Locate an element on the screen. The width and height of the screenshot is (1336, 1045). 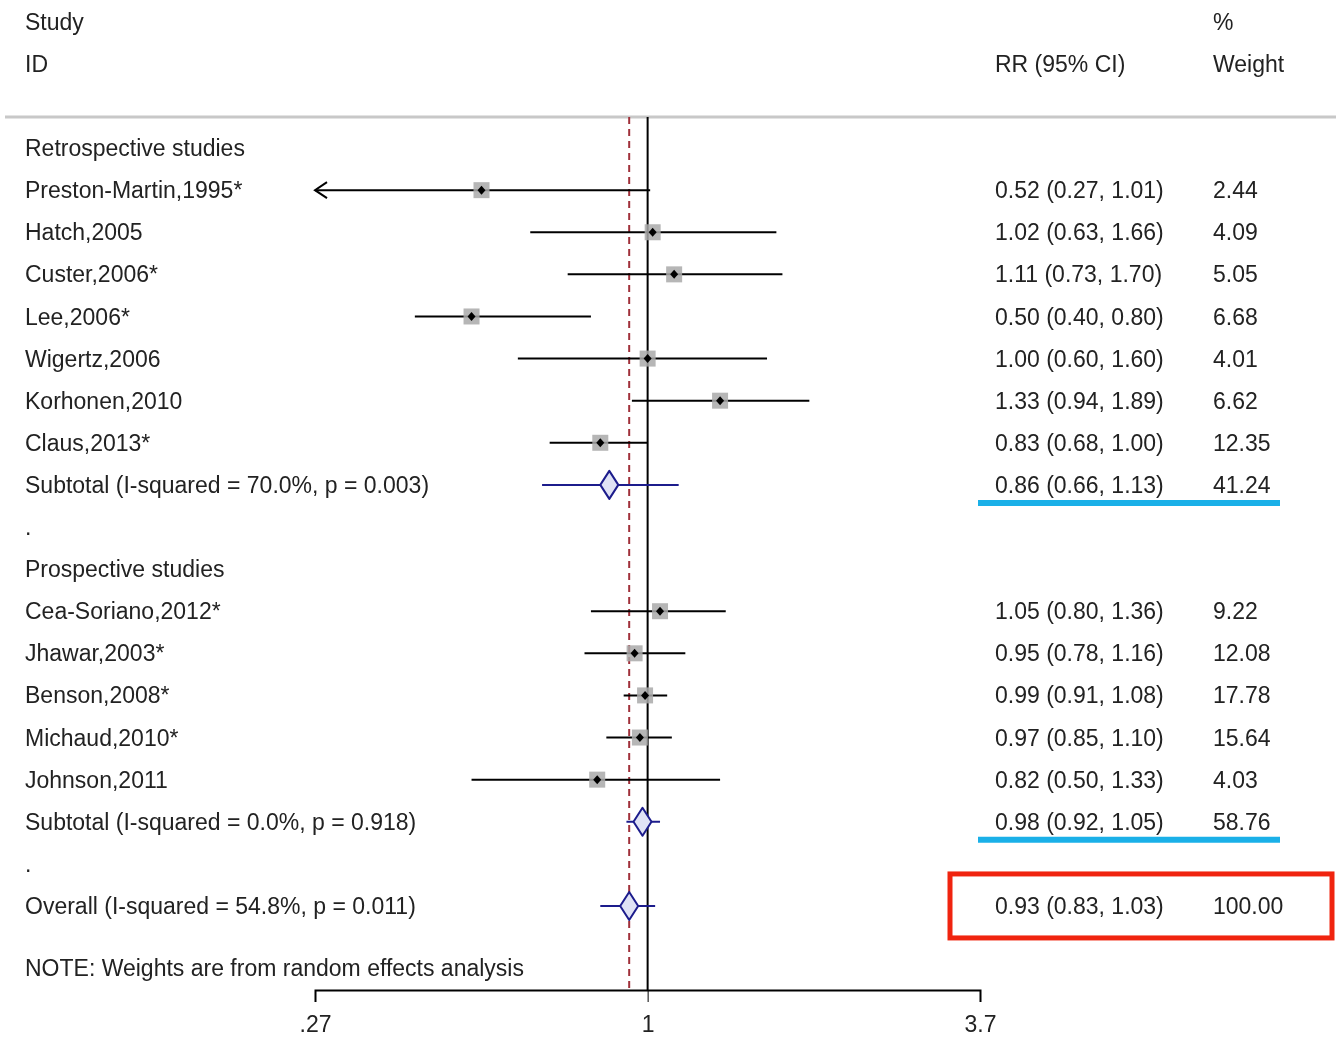
y-tick-label: Jhawar,2003* is located at coordinates (95, 653).